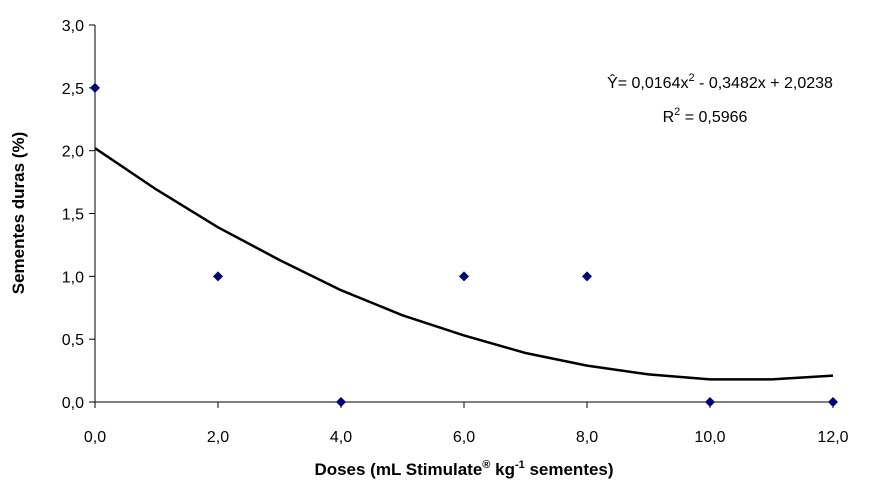  I want to click on y-tick-label: 2,0, so click(73, 152).